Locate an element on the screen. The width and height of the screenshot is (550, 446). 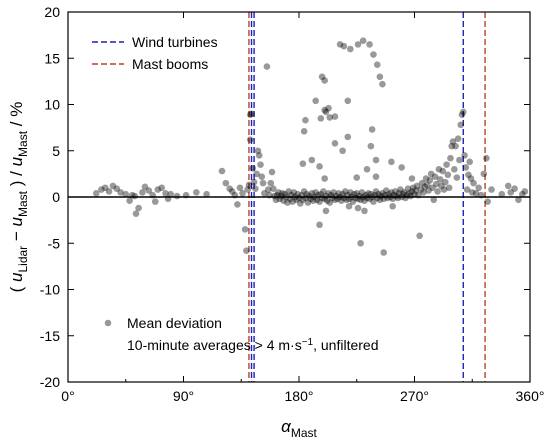
y-title-minus: − is located at coordinates (16, 235).